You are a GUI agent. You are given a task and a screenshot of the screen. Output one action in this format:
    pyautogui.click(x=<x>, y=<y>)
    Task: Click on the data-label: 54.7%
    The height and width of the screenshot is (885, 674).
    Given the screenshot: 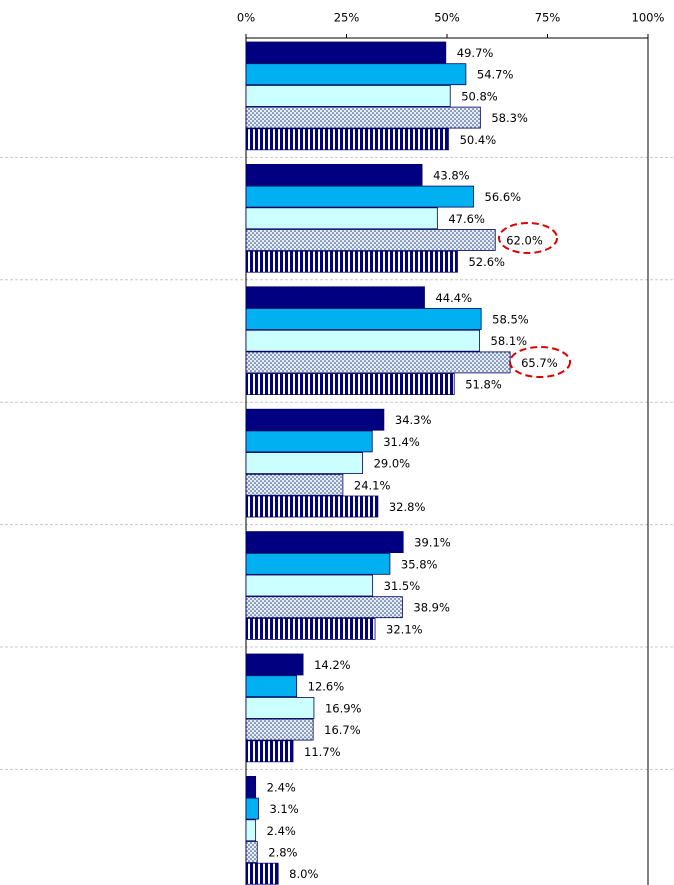 What is the action you would take?
    pyautogui.click(x=495, y=75)
    